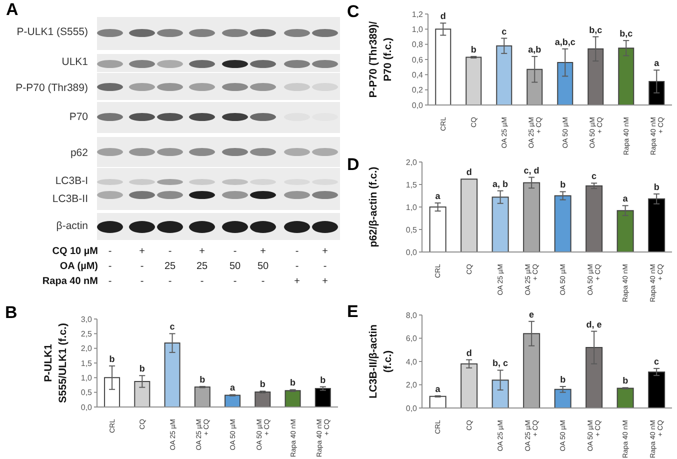 This screenshot has width=677, height=459. Describe the element at coordinates (71, 181) in the screenshot. I see `text: LC3B-I` at that location.